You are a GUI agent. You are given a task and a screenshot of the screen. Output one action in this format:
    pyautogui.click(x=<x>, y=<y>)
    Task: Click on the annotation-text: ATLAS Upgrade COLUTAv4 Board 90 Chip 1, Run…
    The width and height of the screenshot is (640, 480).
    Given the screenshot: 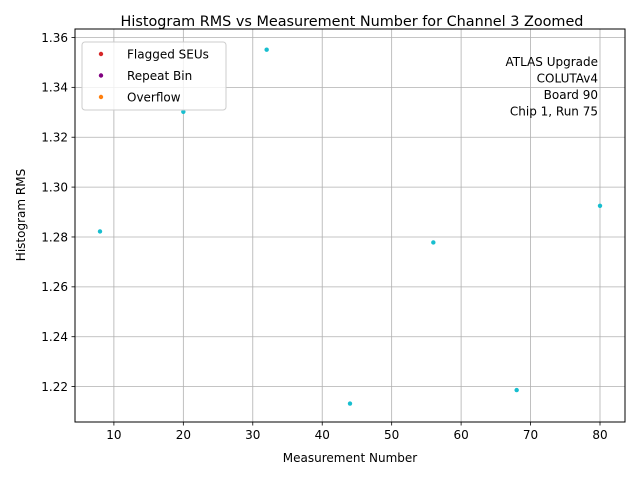 What is the action you would take?
    pyautogui.click(x=551, y=87)
    